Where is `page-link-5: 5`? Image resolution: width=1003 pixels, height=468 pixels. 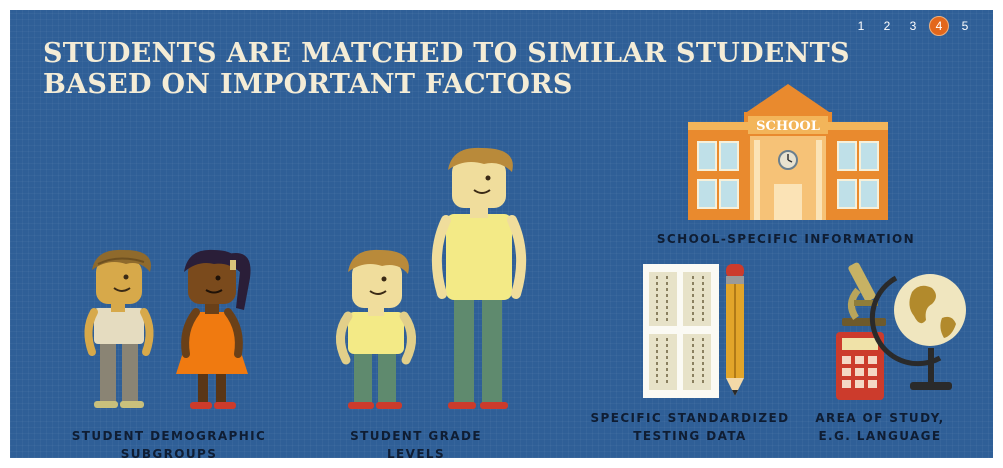
page-link-5: 5 is located at coordinates (965, 26).